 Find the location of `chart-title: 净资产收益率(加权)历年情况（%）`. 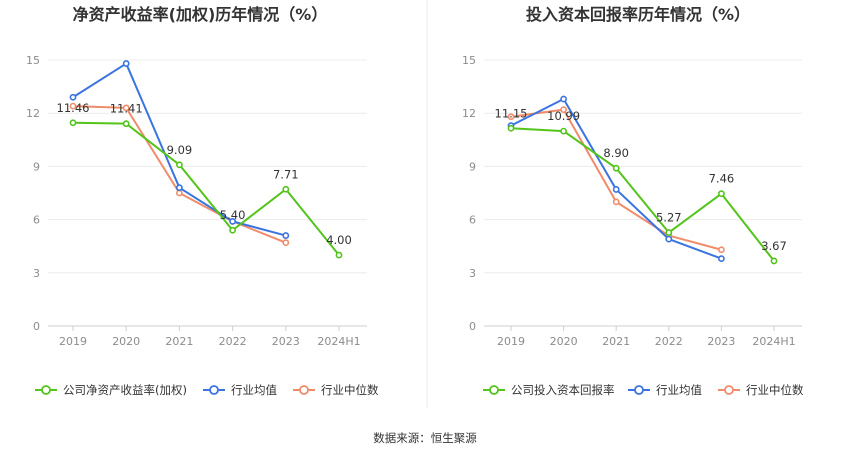

chart-title: 净资产收益率(加权)历年情况（%） is located at coordinates (200, 14).